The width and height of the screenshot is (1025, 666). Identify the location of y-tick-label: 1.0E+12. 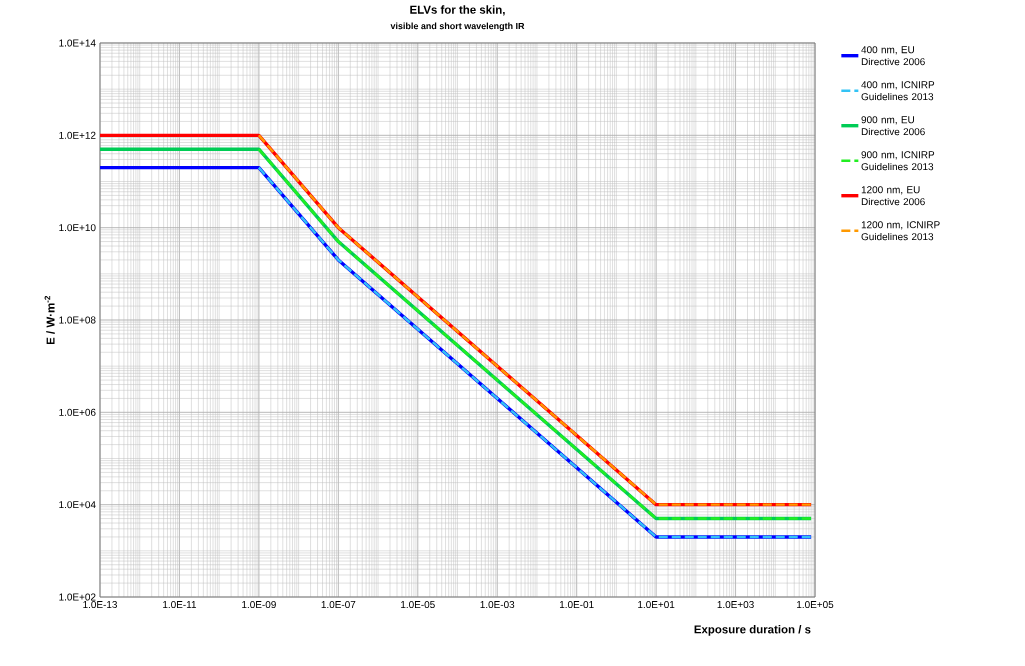
(77, 135).